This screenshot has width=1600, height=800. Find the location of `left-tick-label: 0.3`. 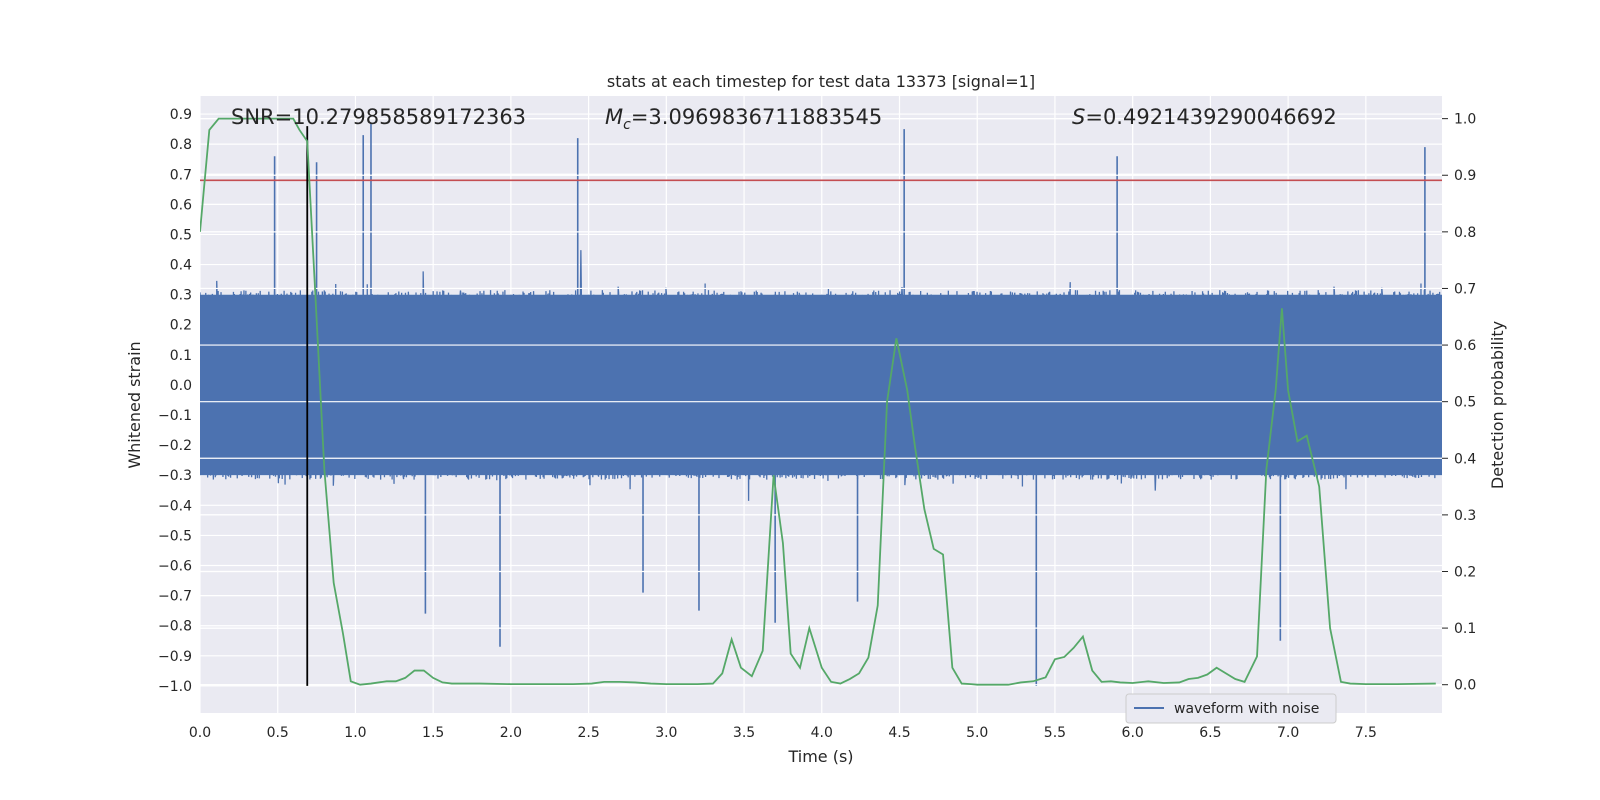

left-tick-label: 0.3 is located at coordinates (181, 296).